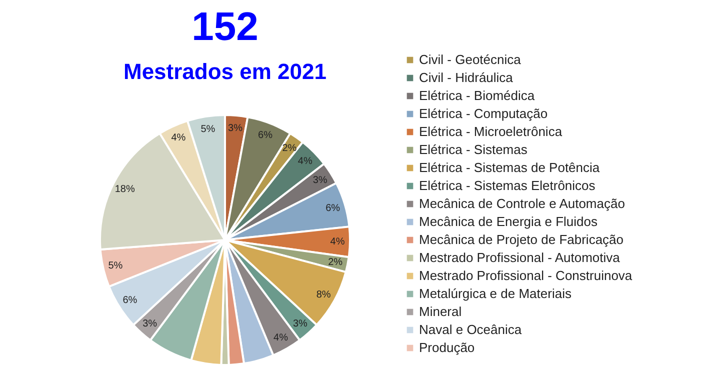 The width and height of the screenshot is (720, 380). What do you see at coordinates (508, 221) in the screenshot?
I see `legend-label: Mecânica de Energia e Fluidos` at bounding box center [508, 221].